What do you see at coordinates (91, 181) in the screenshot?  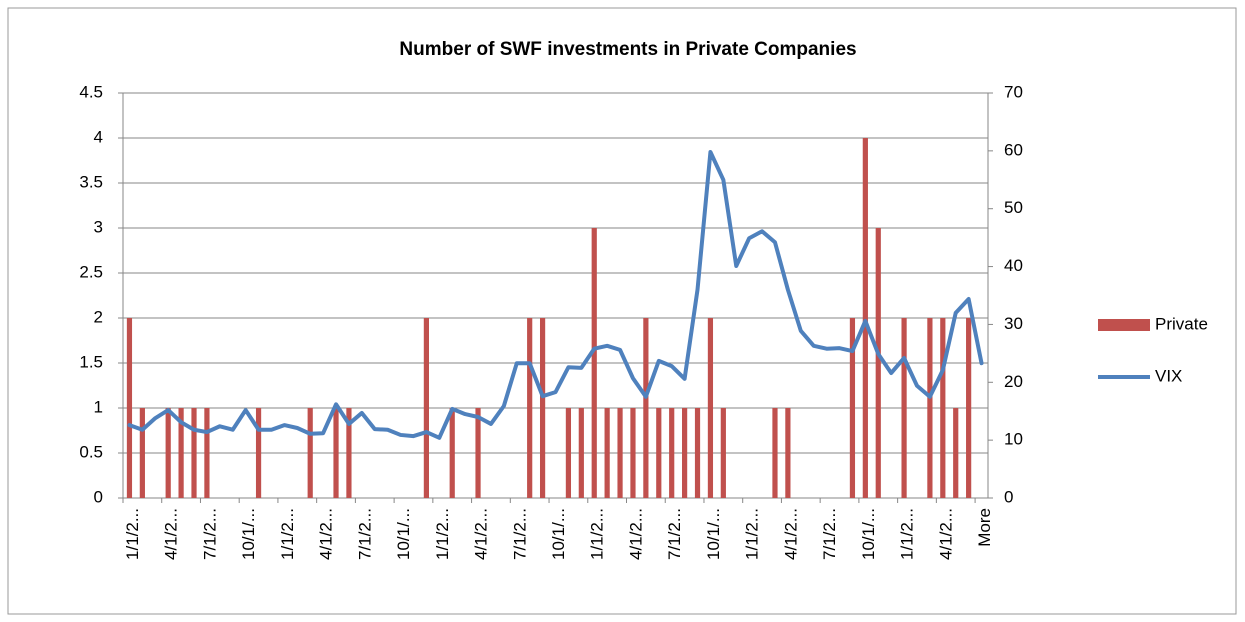 I see `y-tick-label: 3.5` at bounding box center [91, 181].